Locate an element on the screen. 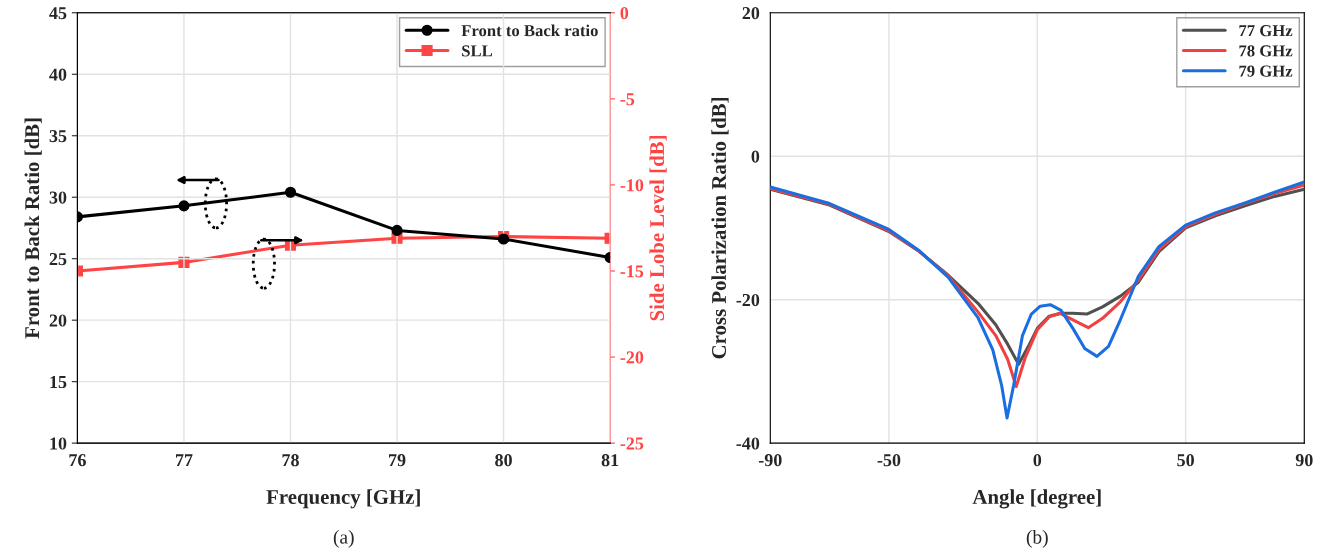 This screenshot has height=556, width=1335. x-axis-title: Angle [degree] is located at coordinates (1036, 499).